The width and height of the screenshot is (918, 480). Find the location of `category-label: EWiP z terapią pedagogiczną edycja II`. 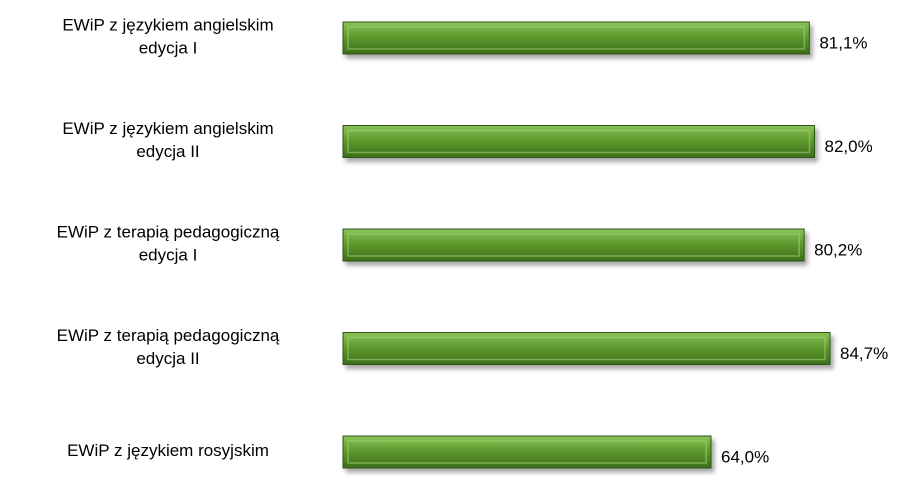

category-label: EWiP z terapią pedagogiczną edycja II is located at coordinates (168, 347).